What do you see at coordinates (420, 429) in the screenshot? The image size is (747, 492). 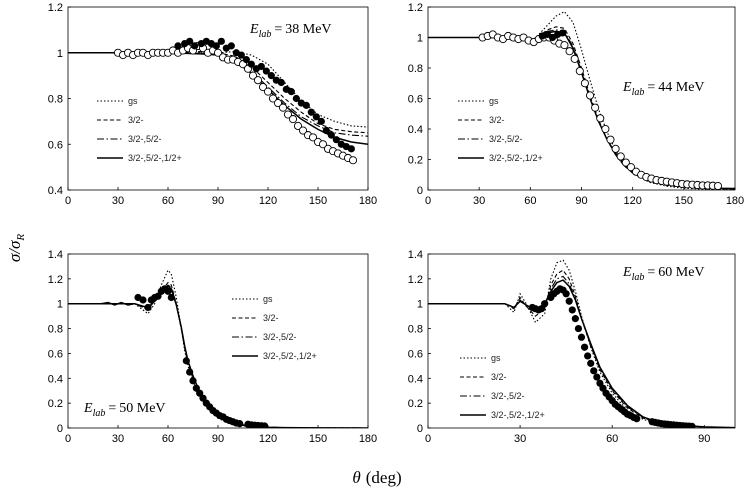 I see `y-tick-label: 0` at bounding box center [420, 429].